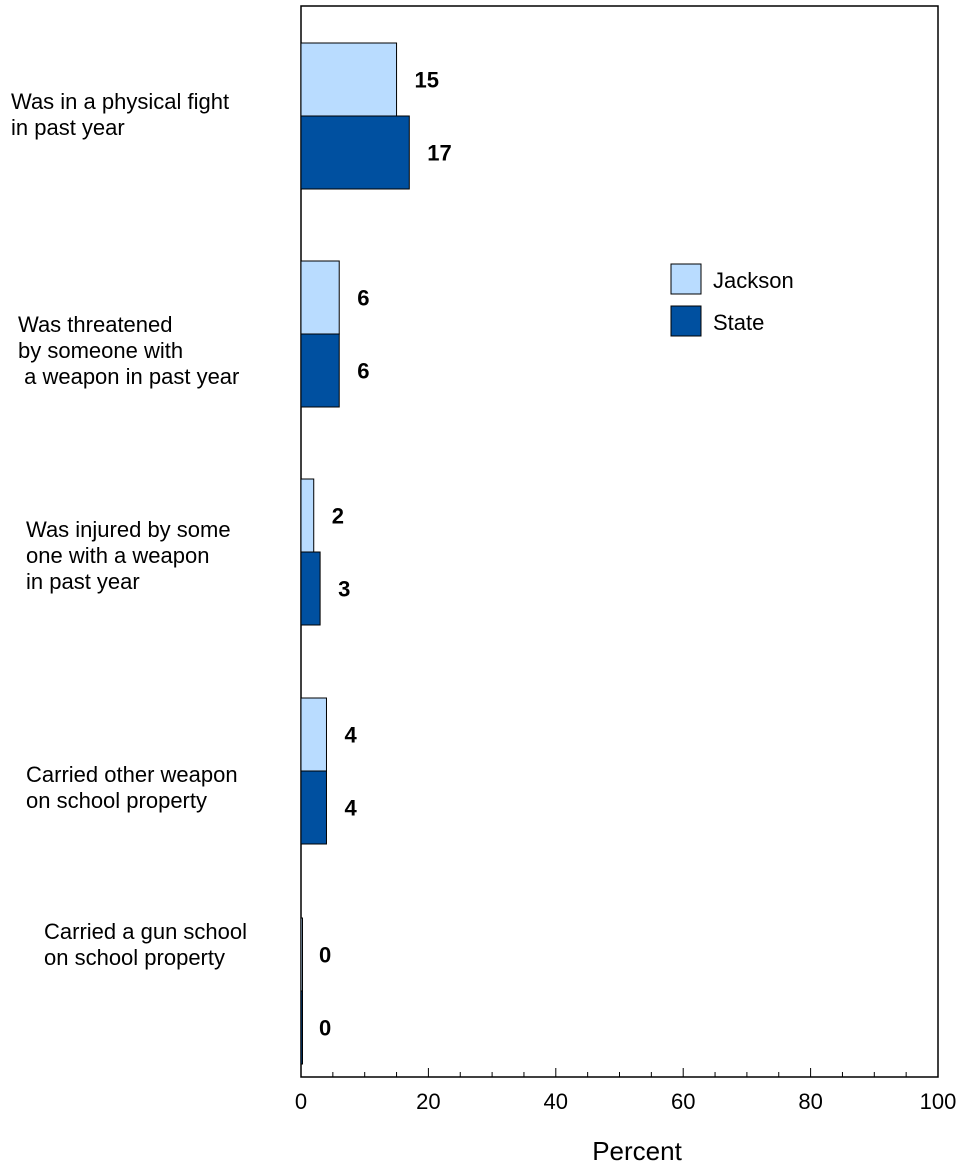 The width and height of the screenshot is (969, 1172). I want to click on value-labels-group: 15 17 6 6 2 3 4 4 0 0, so click(385, 554).